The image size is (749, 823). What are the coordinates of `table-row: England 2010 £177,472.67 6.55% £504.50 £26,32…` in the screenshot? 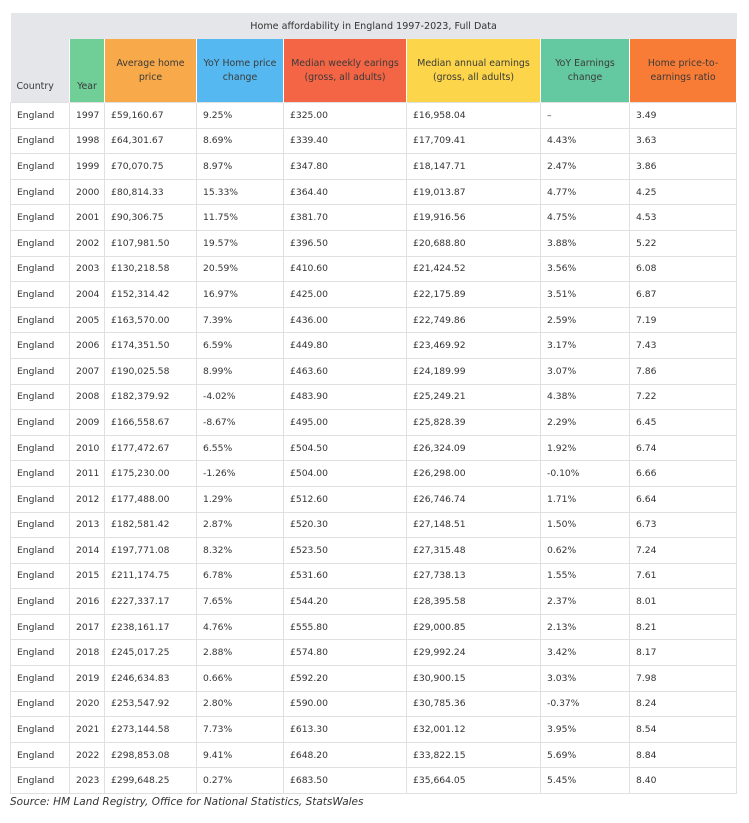 It's located at (374, 448).